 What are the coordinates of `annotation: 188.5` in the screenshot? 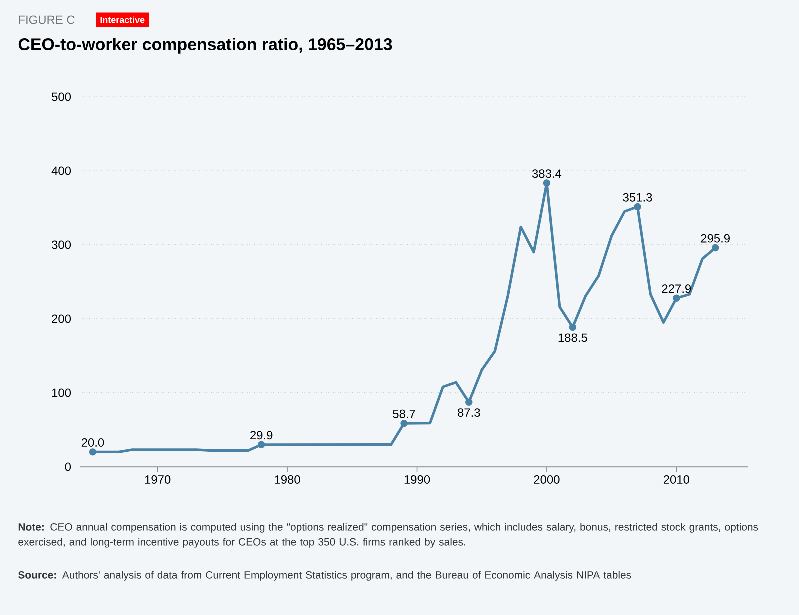 It's located at (573, 338).